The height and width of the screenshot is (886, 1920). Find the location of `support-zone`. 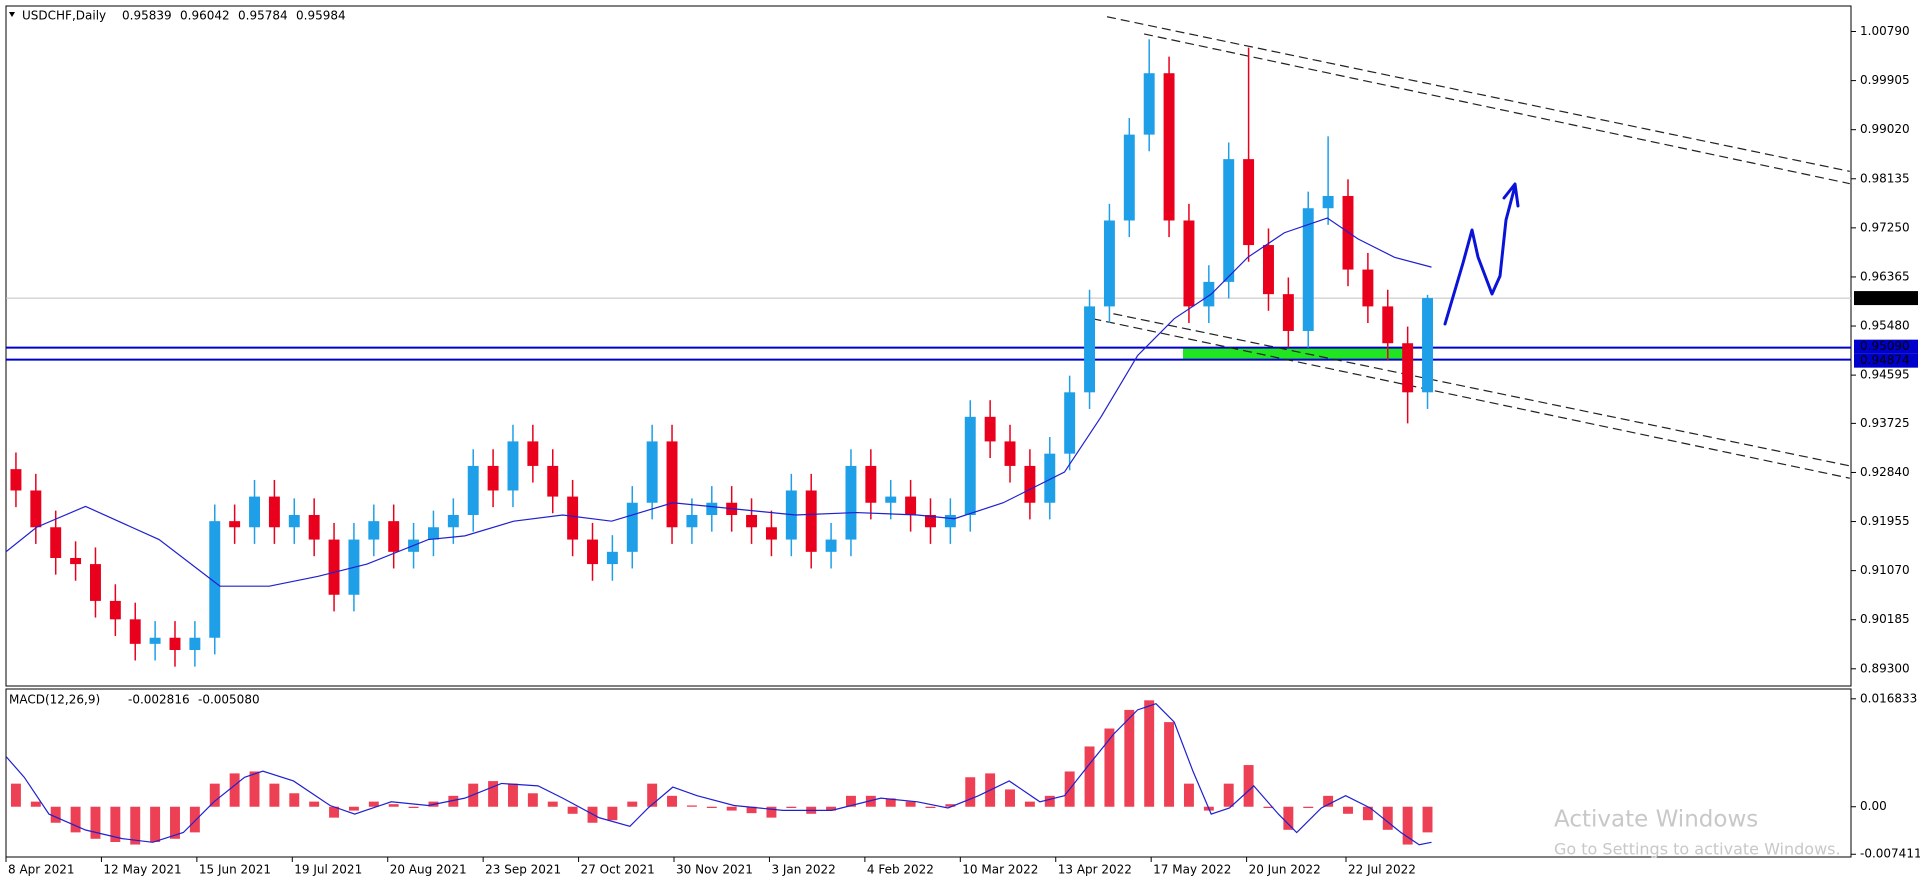

support-zone is located at coordinates (1294, 353).